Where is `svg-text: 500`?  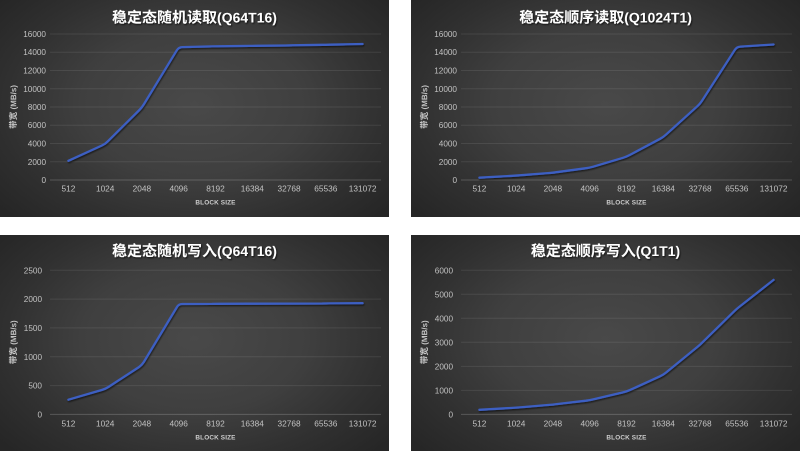
svg-text: 500 is located at coordinates (35, 386).